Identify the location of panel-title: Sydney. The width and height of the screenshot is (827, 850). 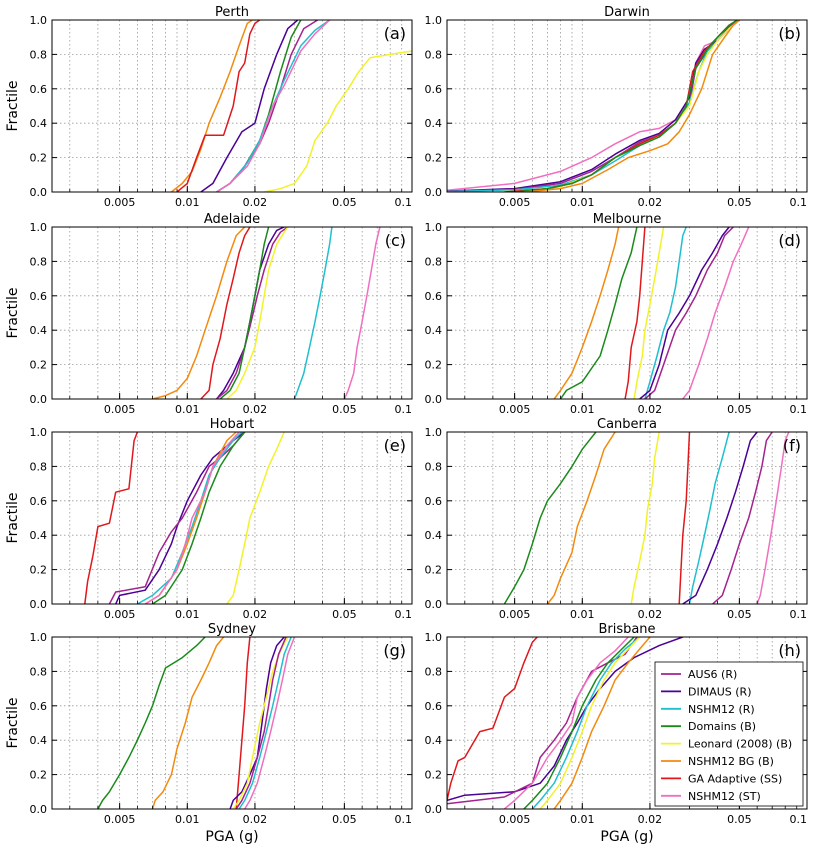
(232, 629).